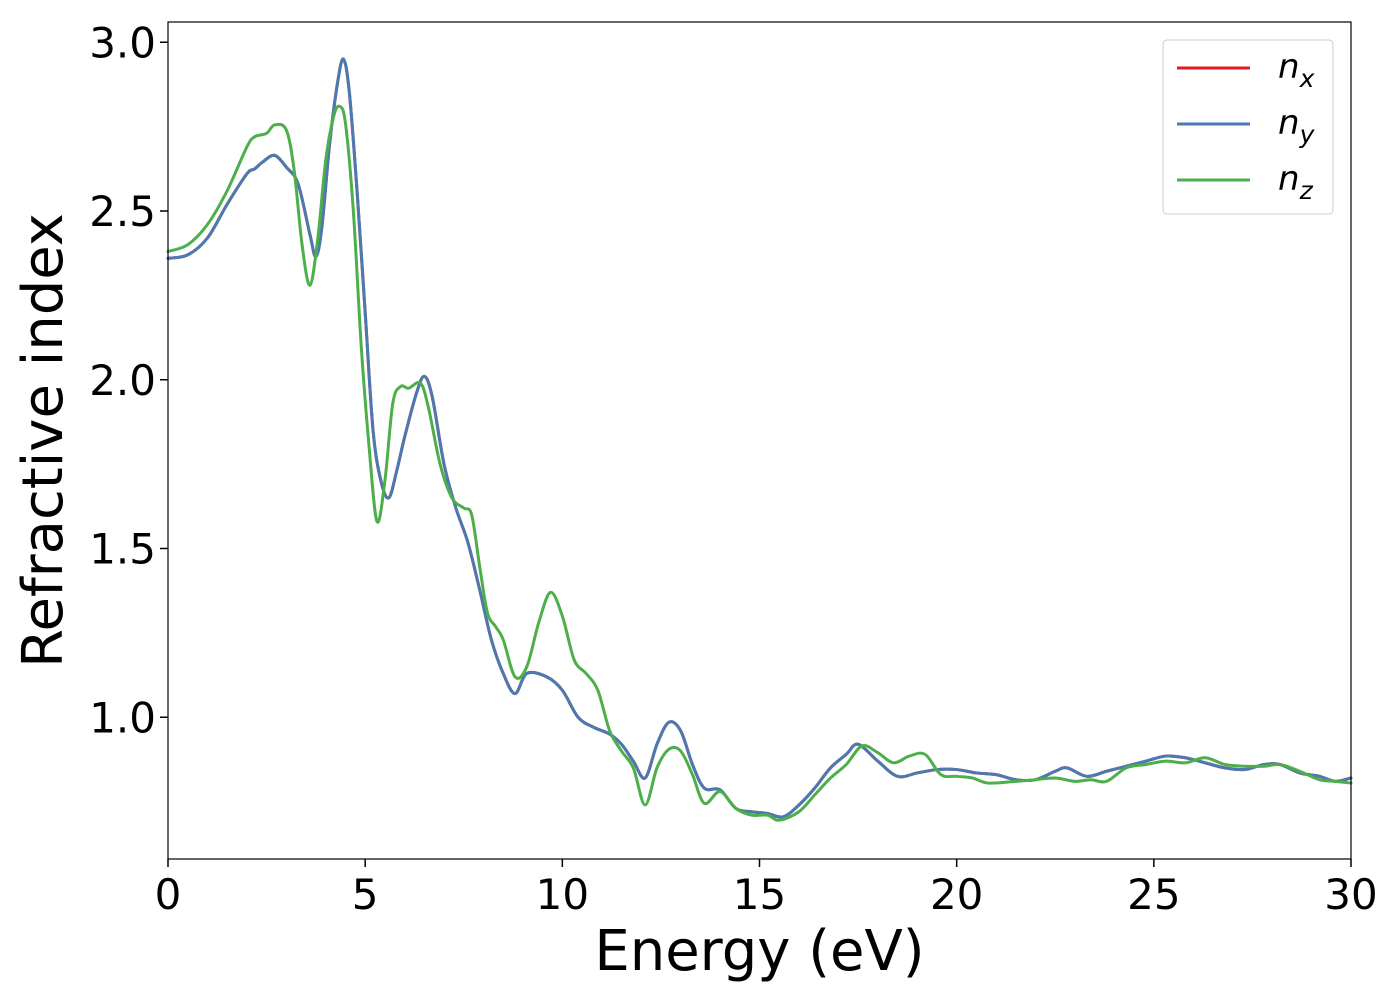 This screenshot has width=1400, height=1000. Describe the element at coordinates (759, 894) in the screenshot. I see `x-tick-label: 15` at that location.